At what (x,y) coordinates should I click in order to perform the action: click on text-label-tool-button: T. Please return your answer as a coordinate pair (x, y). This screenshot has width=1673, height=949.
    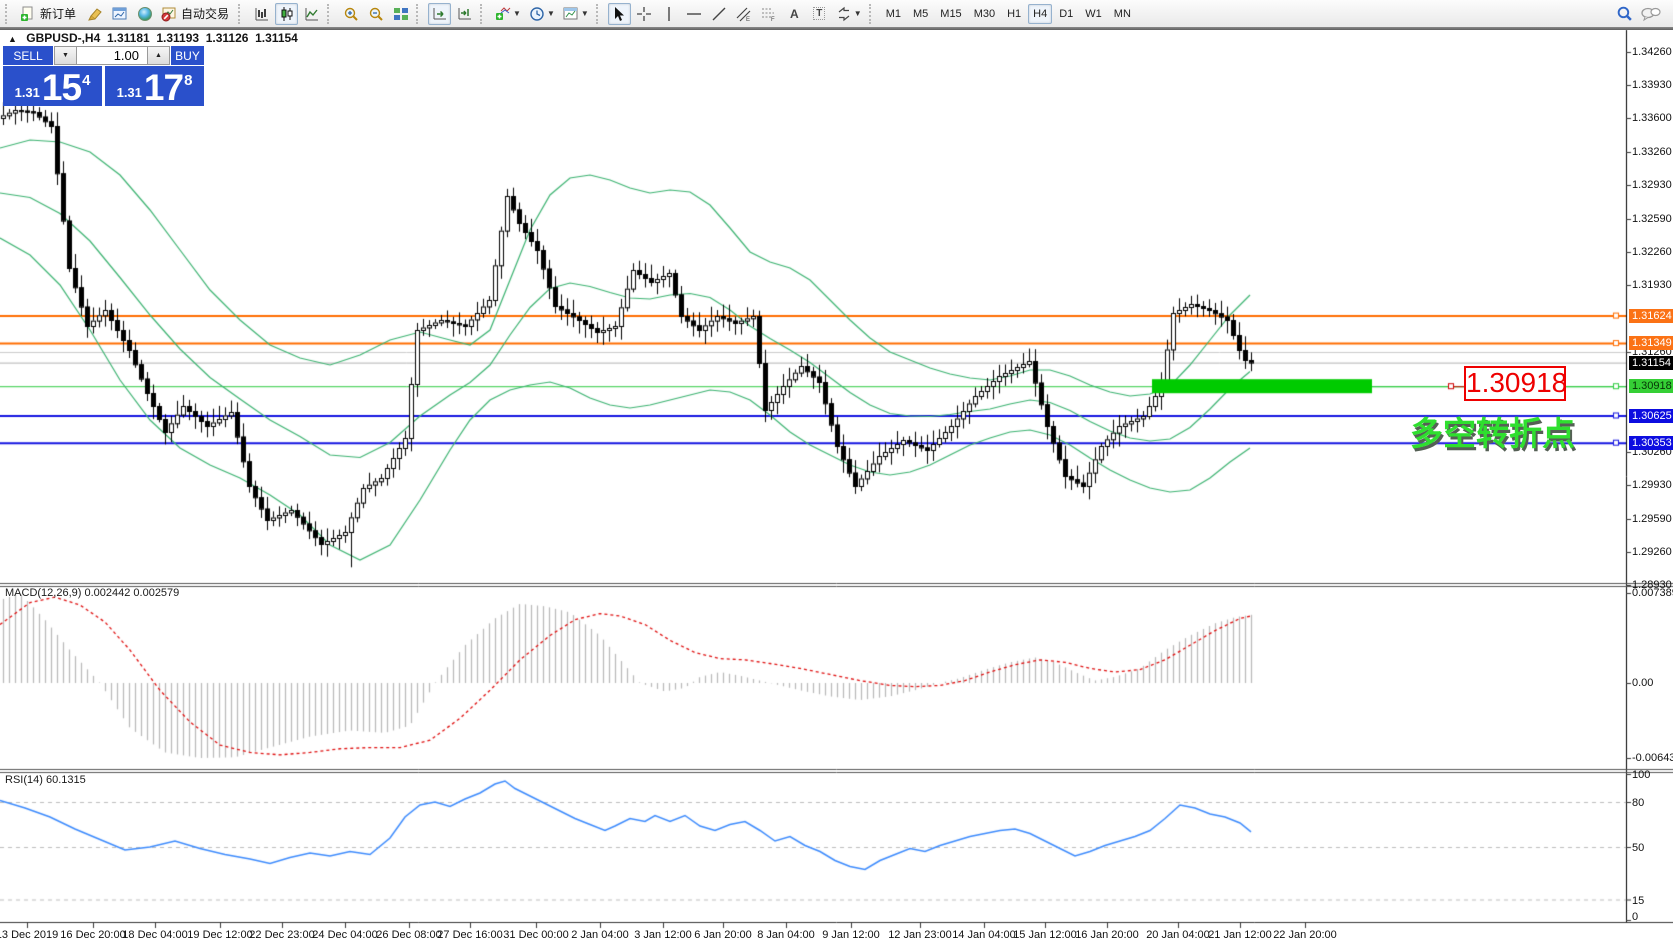
    Looking at the image, I should click on (819, 14).